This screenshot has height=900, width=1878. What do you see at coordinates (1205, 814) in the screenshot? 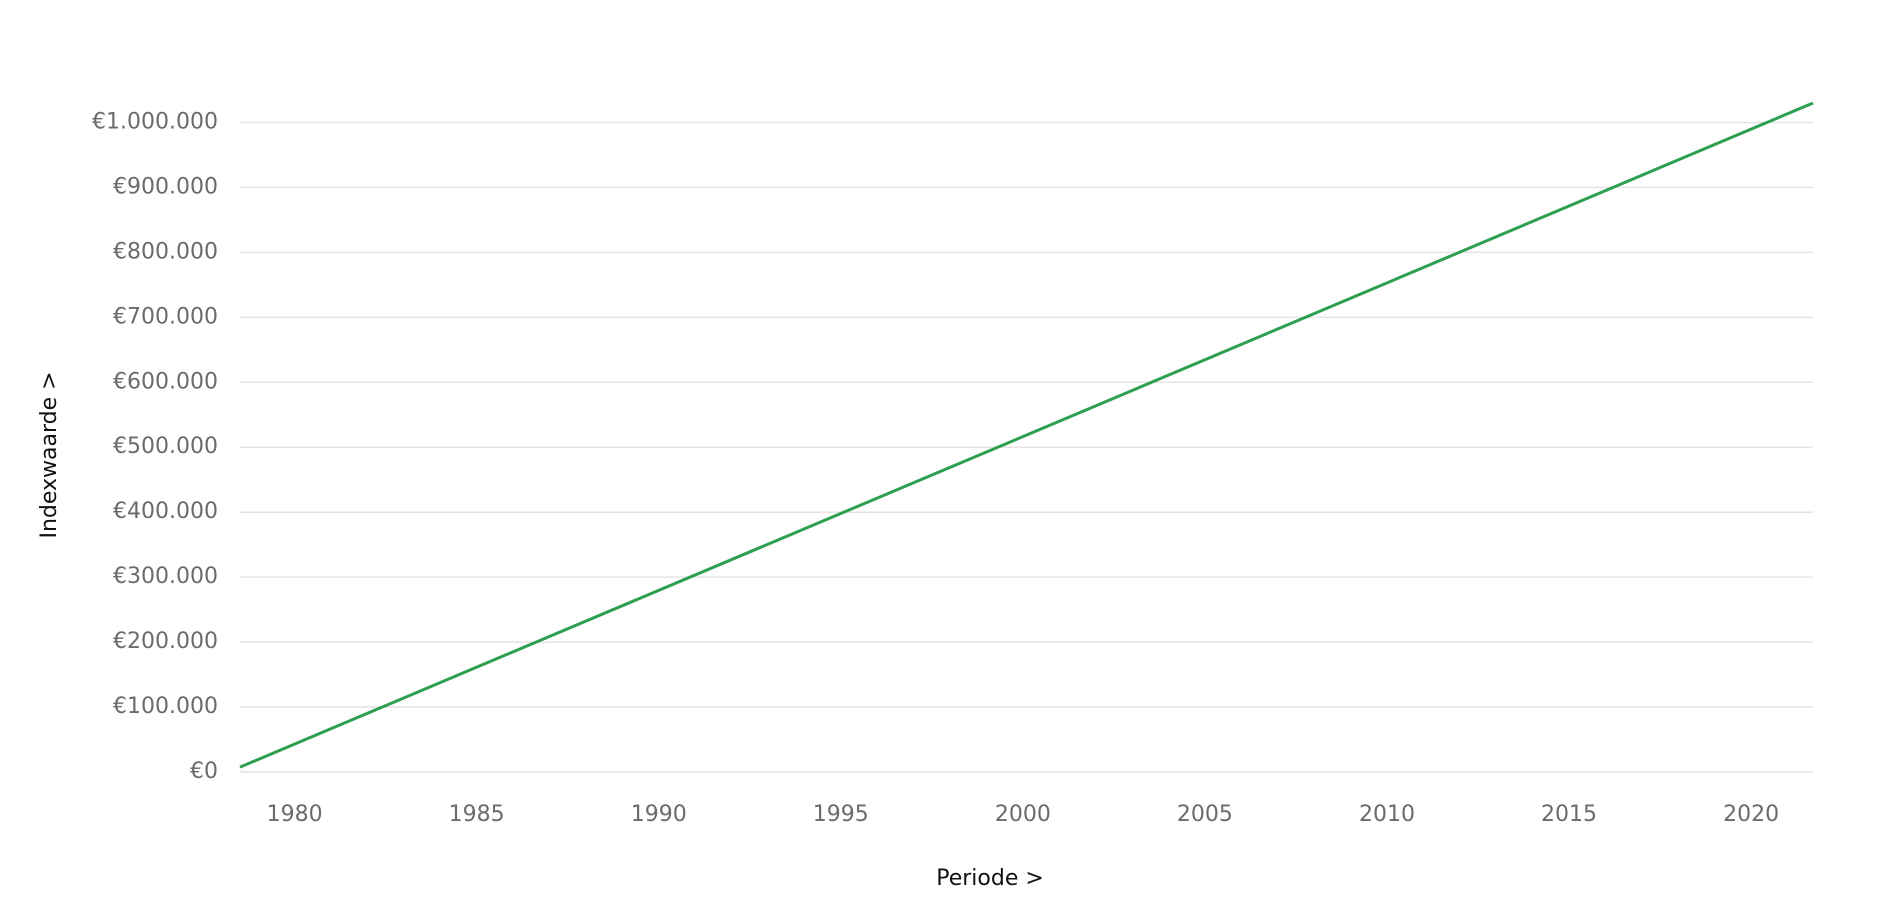
I see `x-tick-label: 2005` at bounding box center [1205, 814].